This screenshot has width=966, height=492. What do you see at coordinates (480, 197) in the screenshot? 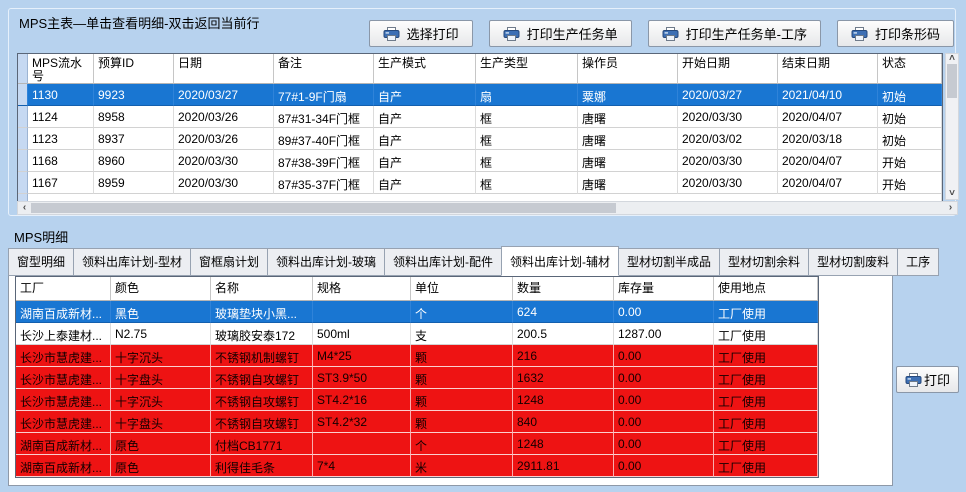
I see `partial-row` at bounding box center [480, 197].